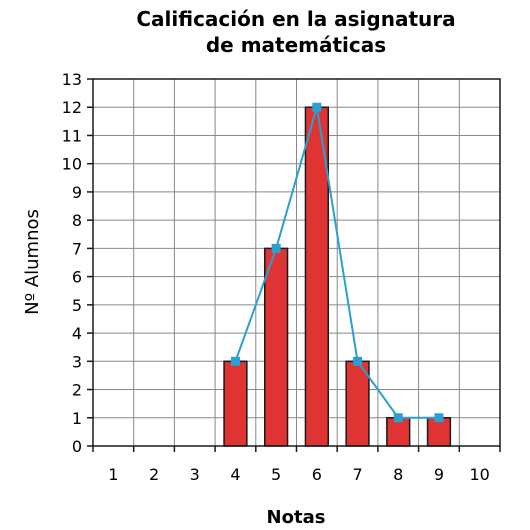 Image resolution: width=530 pixels, height=530 pixels. Describe the element at coordinates (113, 474) in the screenshot. I see `x-tick-label: 1` at that location.